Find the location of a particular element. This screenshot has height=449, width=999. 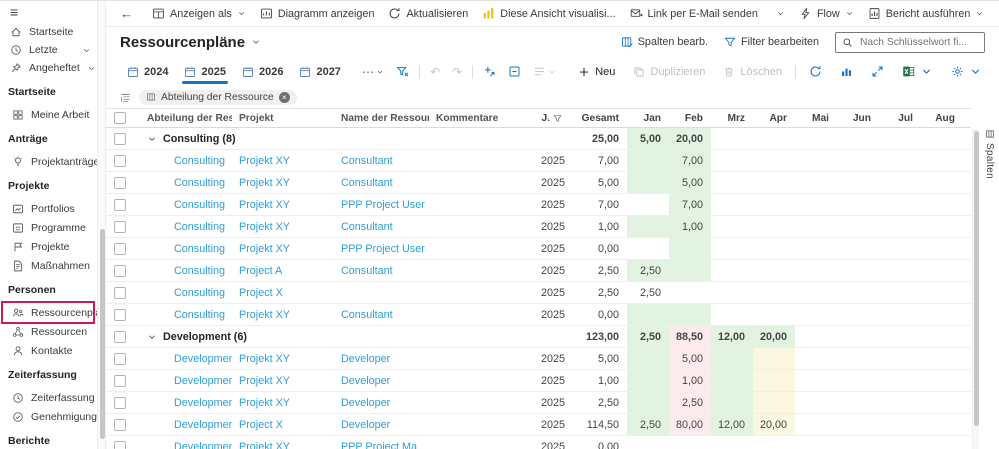

run-report-button: Bericht ausführen is located at coordinates (926, 14).